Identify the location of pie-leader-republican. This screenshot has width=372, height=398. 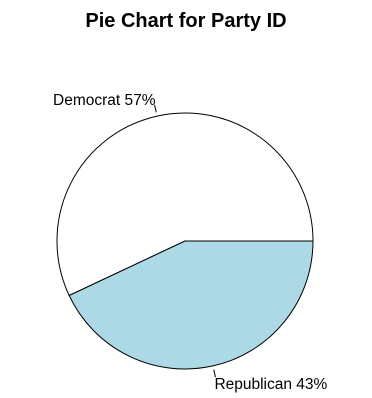
(214, 373).